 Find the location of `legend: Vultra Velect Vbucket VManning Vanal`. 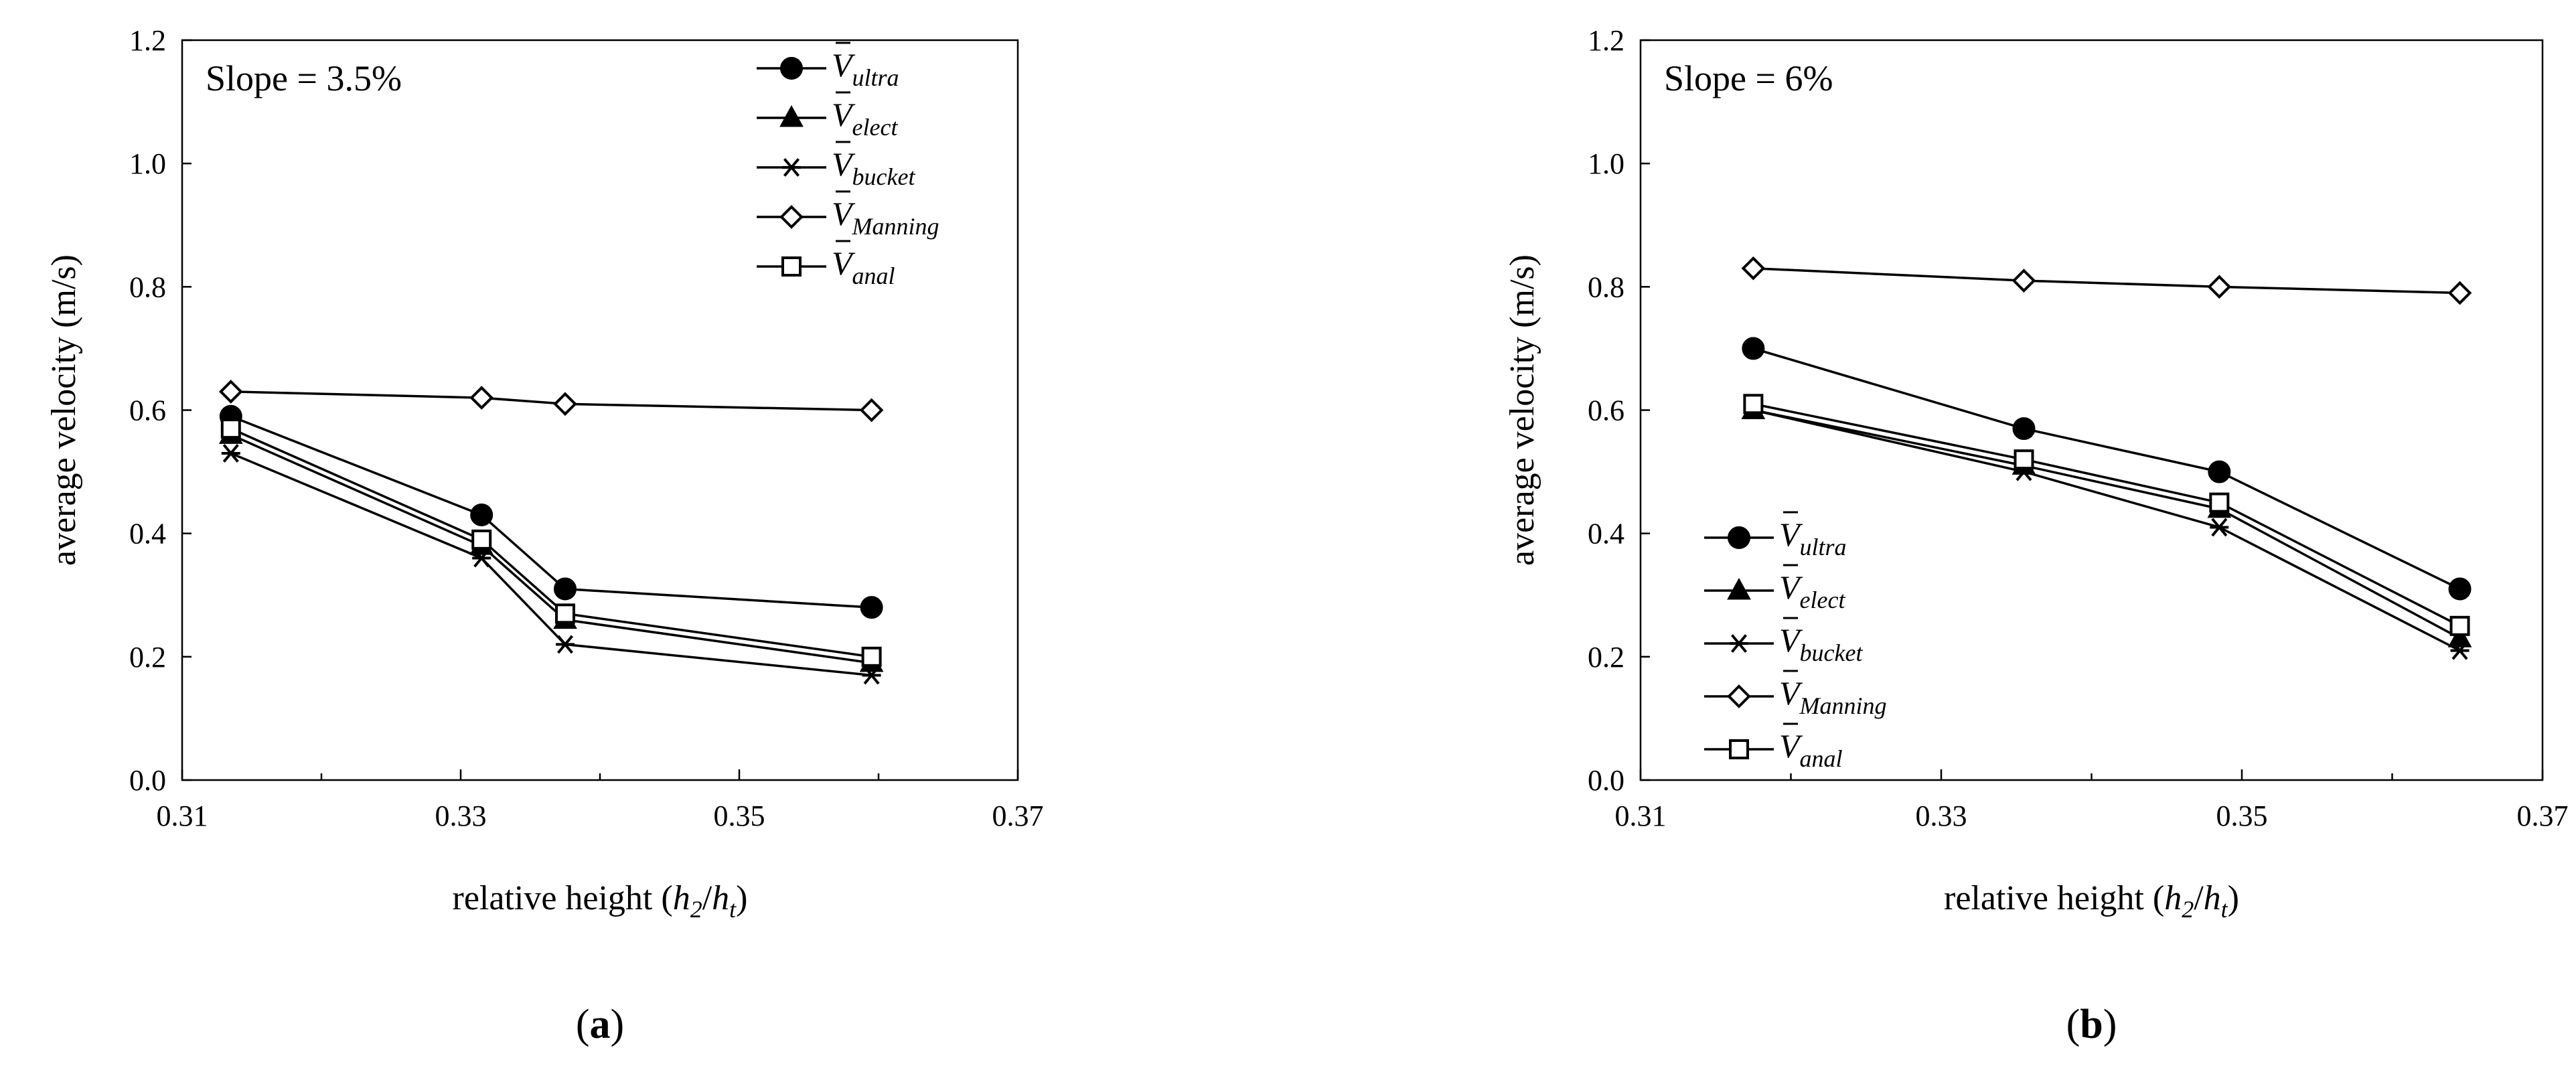

legend: Vultra Velect Vbucket VManning Vanal is located at coordinates (1796, 641).